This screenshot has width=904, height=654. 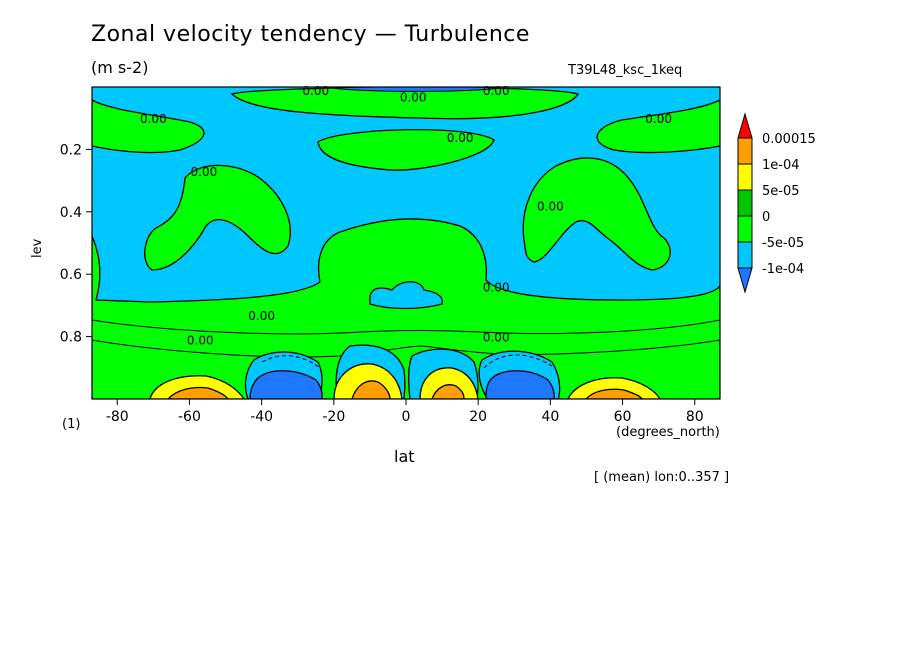 I want to click on strong-negative-sh, so click(x=286, y=384).